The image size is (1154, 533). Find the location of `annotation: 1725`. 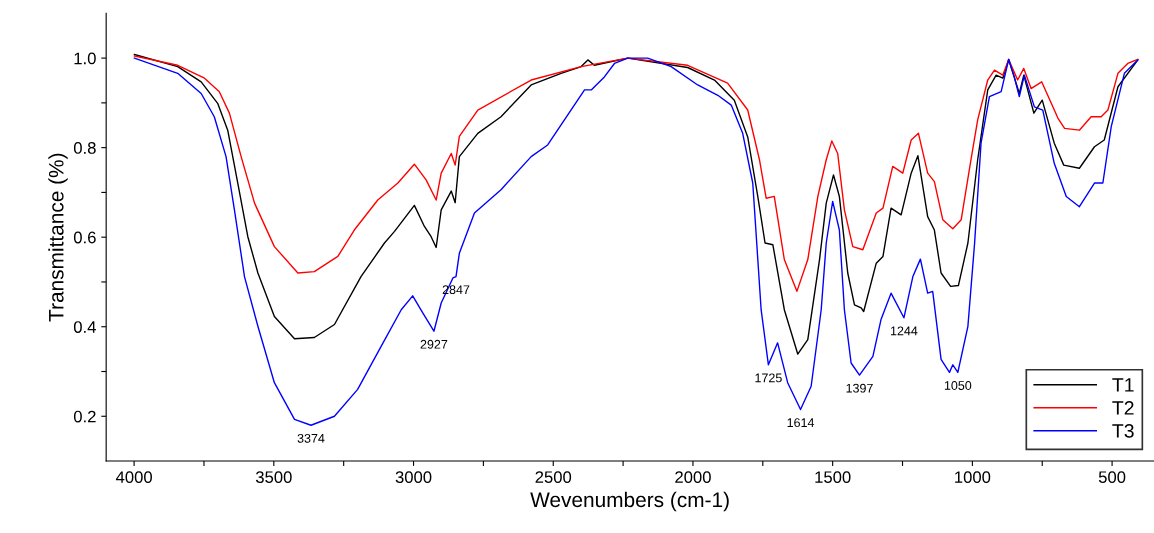

annotation: 1725 is located at coordinates (768, 378).